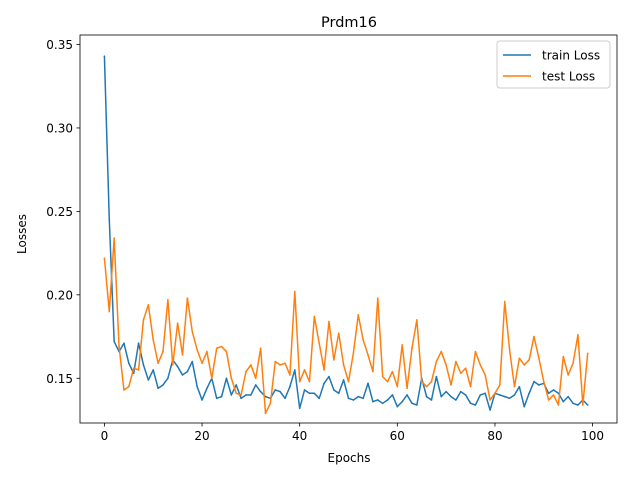 This screenshot has height=484, width=640. I want to click on legend-label-test-loss: test Loss, so click(568, 77).